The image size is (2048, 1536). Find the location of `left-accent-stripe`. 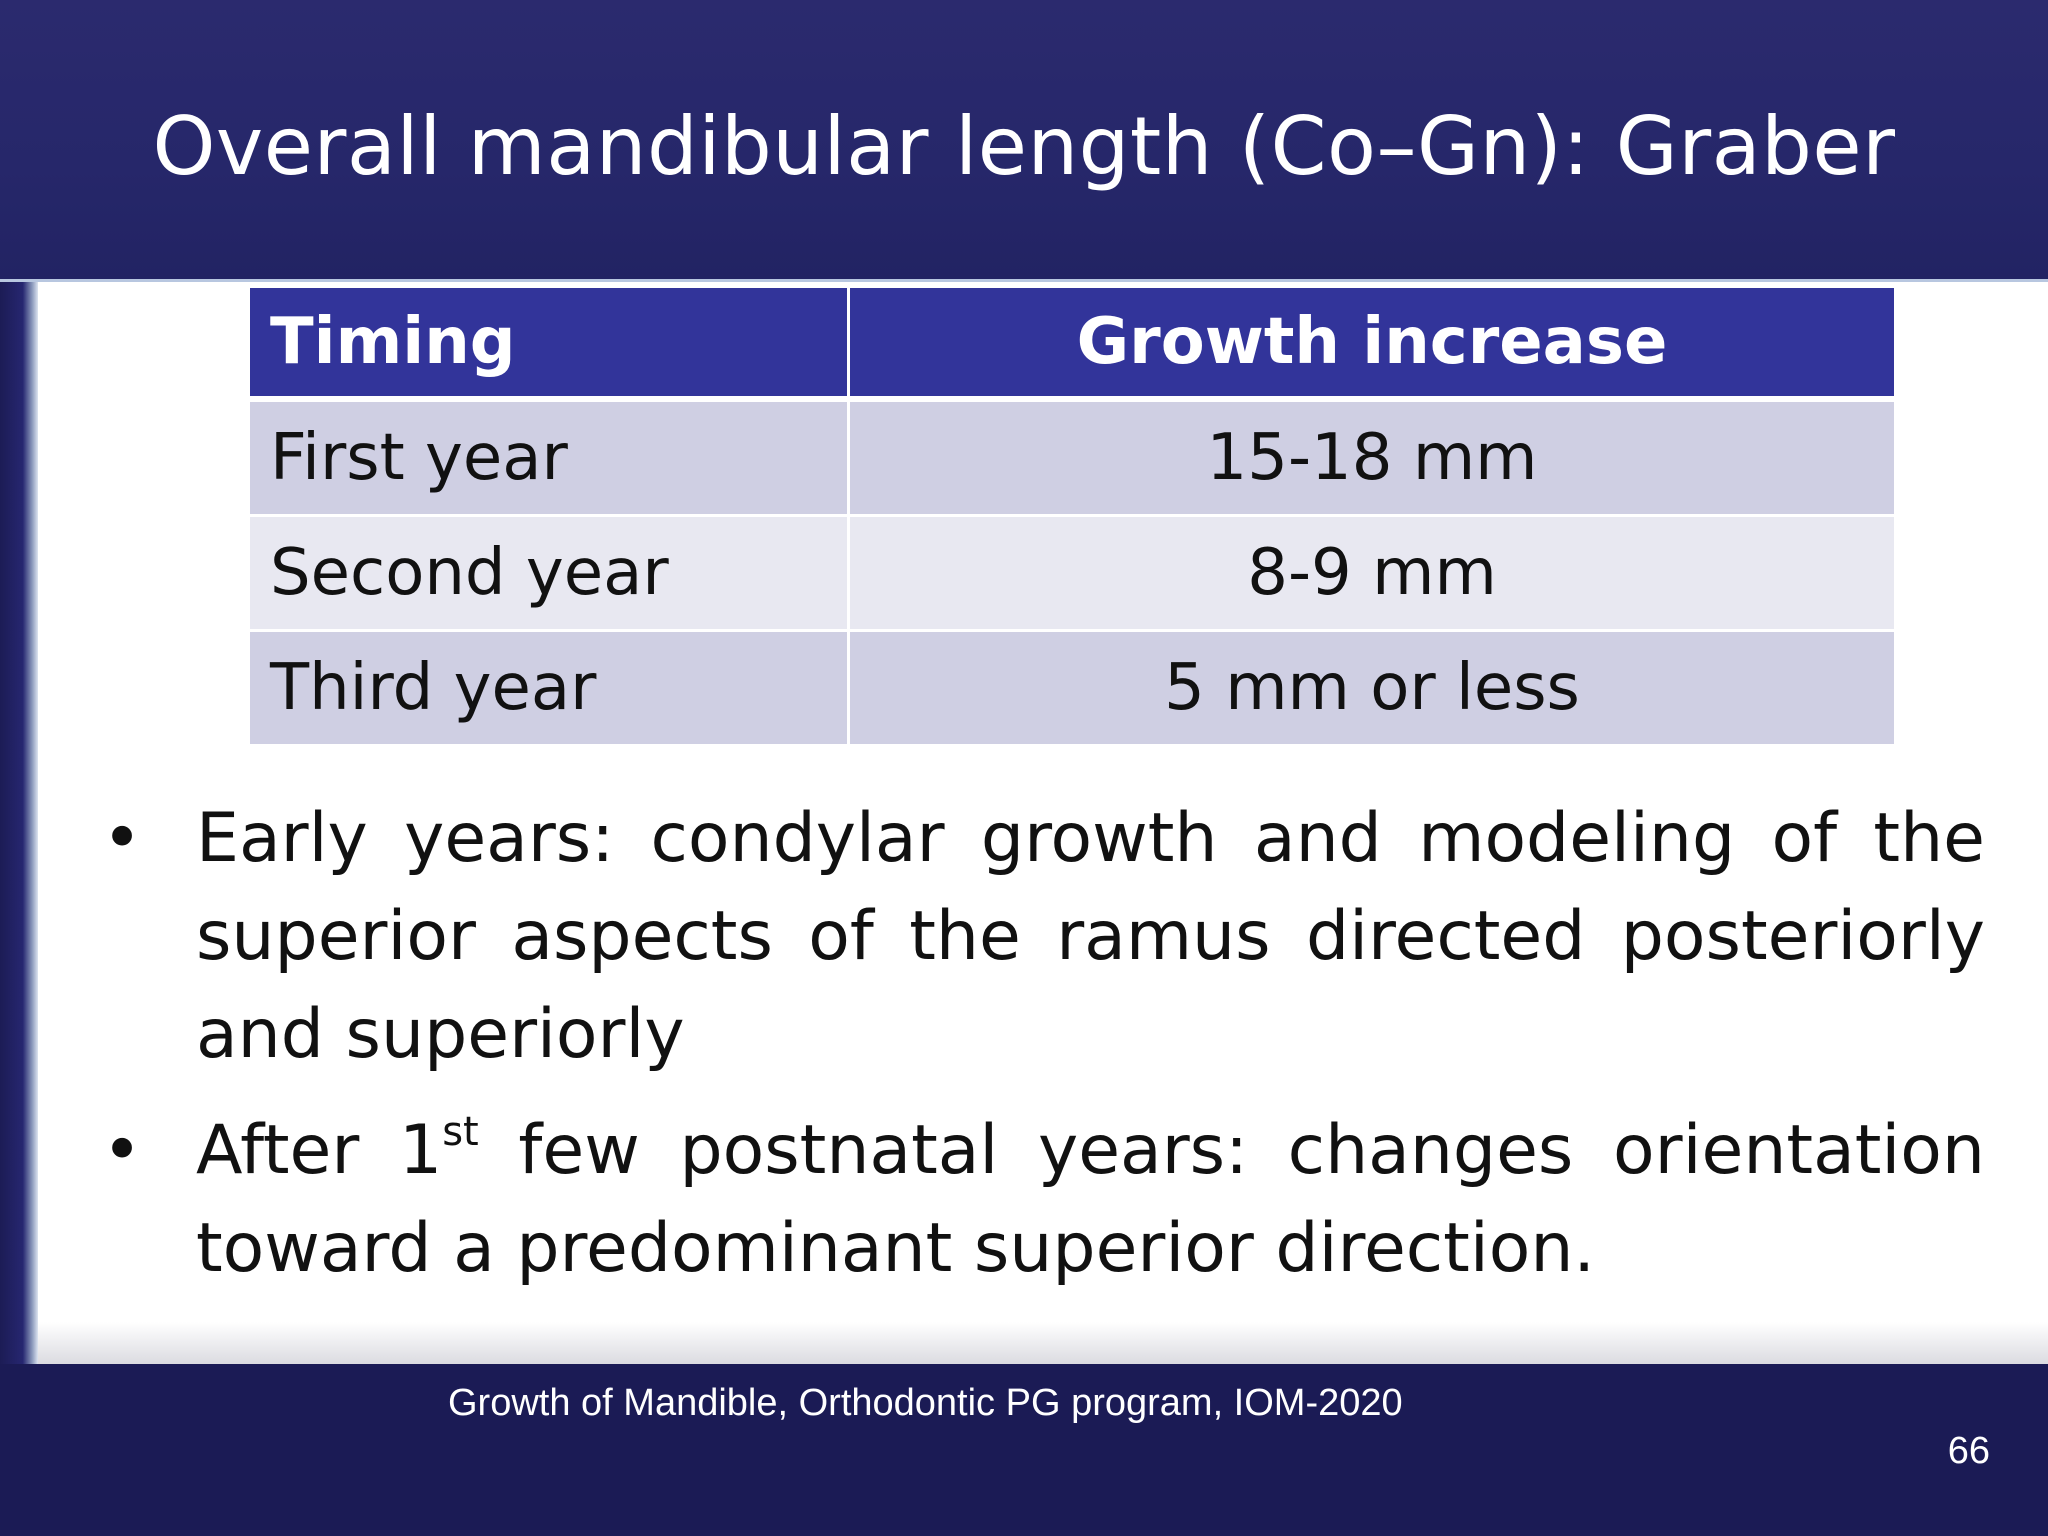

left-accent-stripe is located at coordinates (19, 823).